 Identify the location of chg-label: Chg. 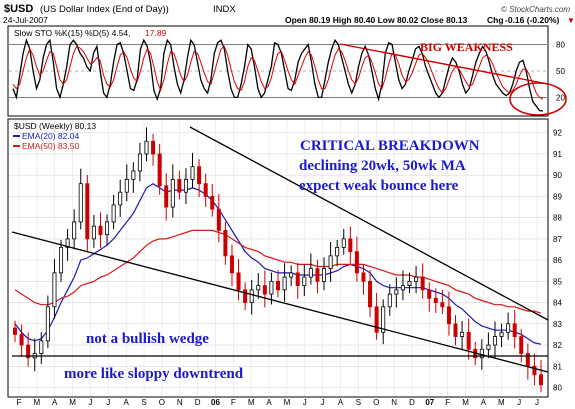
(495, 20).